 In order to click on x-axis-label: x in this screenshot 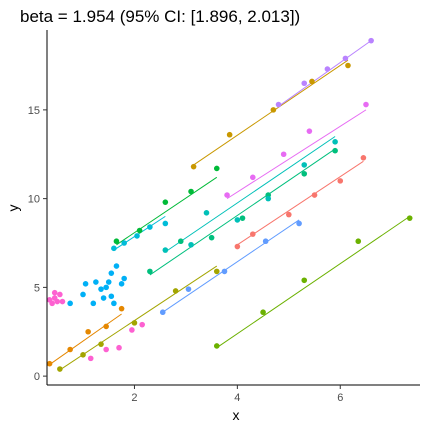, I will do `click(236, 415)`.